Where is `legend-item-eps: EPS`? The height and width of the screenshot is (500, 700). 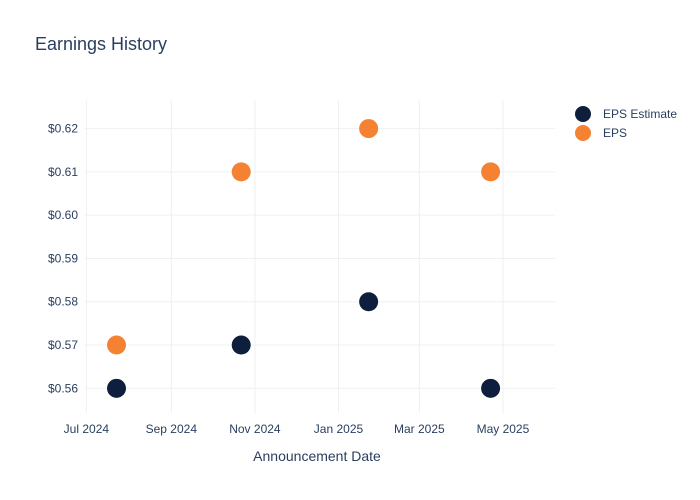 legend-item-eps: EPS is located at coordinates (601, 133).